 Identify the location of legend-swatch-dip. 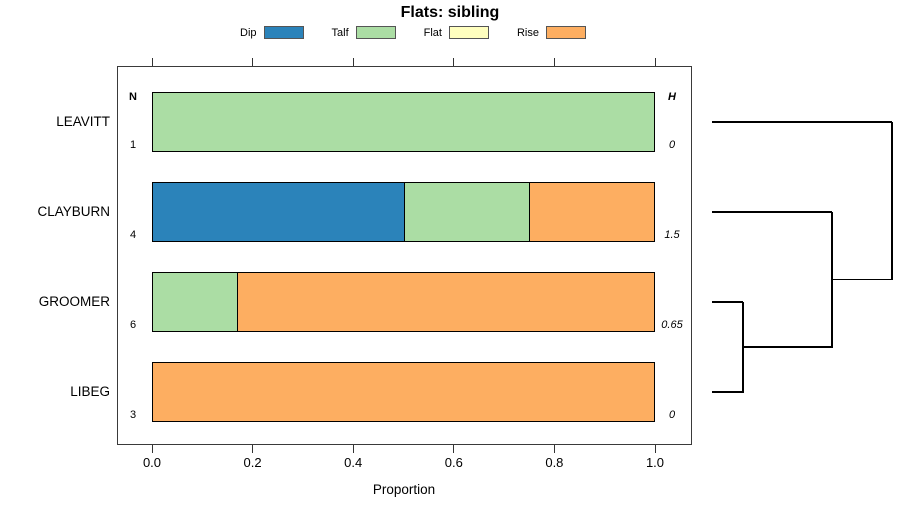
(283, 32).